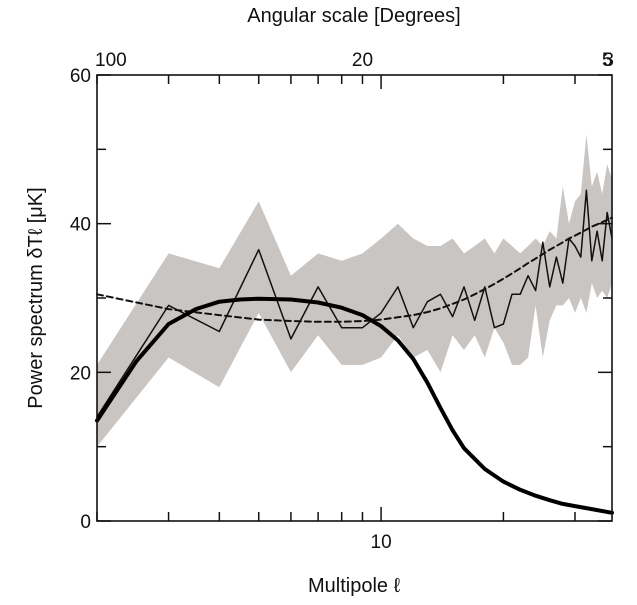 Image resolution: width=637 pixels, height=605 pixels. What do you see at coordinates (80, 373) in the screenshot?
I see `y-tick-label: 20` at bounding box center [80, 373].